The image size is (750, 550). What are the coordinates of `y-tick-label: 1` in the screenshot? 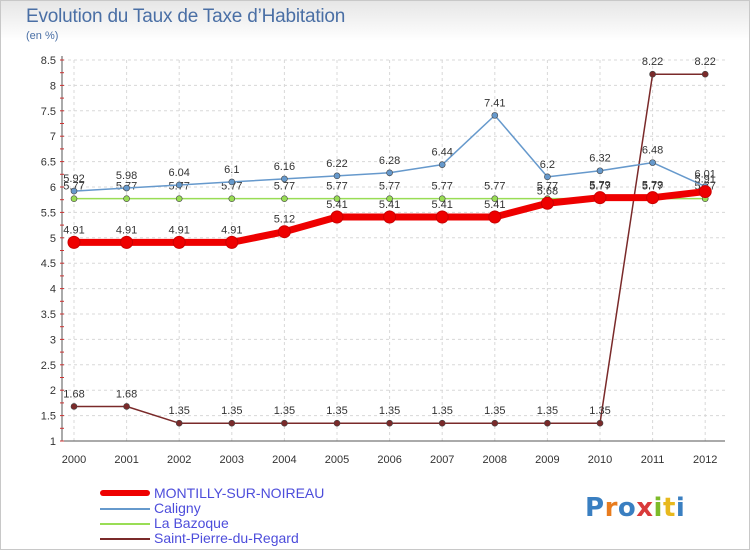 It's located at (53, 442).